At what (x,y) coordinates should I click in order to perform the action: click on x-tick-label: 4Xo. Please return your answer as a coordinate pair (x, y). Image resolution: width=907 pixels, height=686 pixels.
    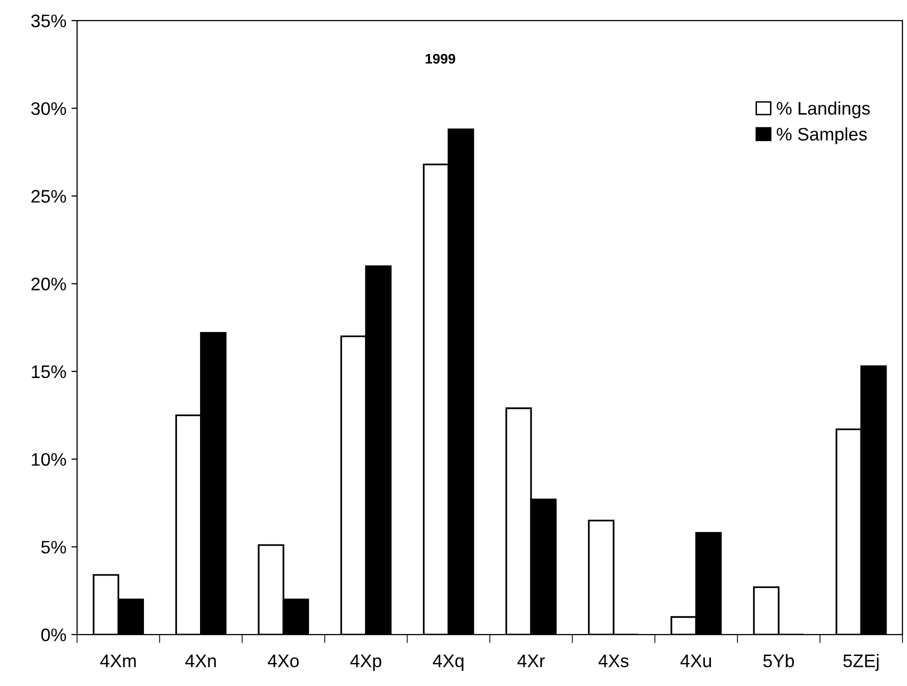
    Looking at the image, I should click on (283, 661).